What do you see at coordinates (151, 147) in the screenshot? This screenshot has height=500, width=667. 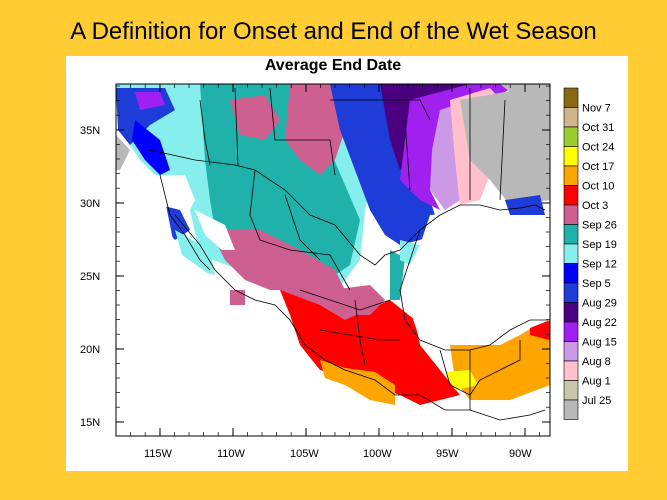 I see `region-blue-coast` at bounding box center [151, 147].